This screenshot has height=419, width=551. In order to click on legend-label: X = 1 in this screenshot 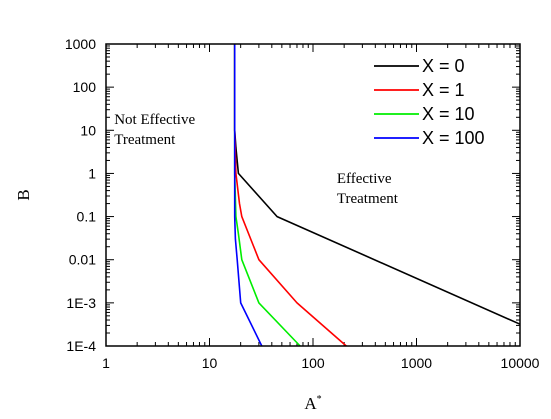, I will do `click(443, 90)`.